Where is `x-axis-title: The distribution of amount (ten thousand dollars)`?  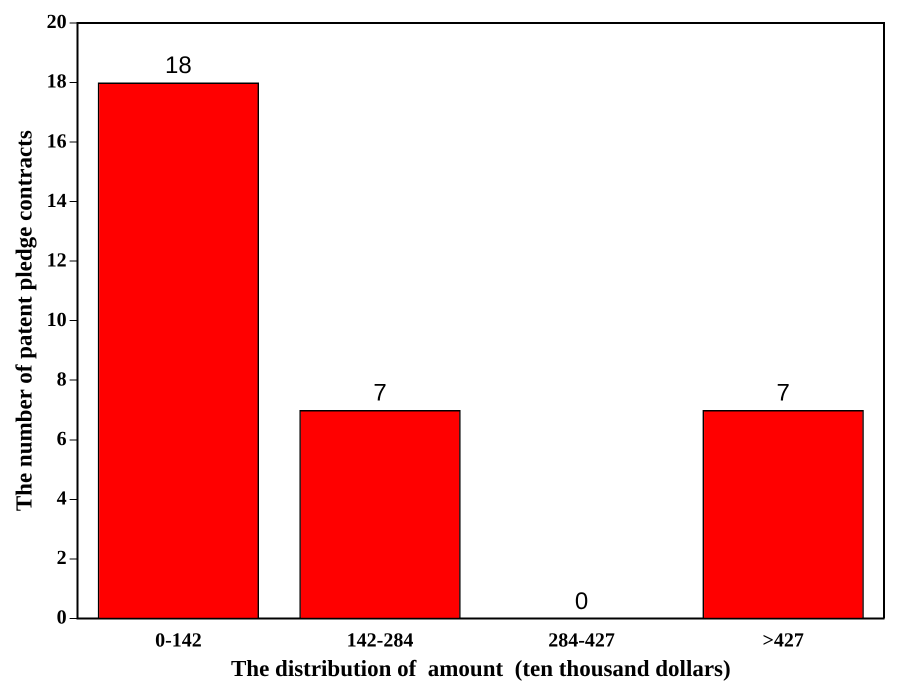 x-axis-title: The distribution of amount (ten thousand dollars) is located at coordinates (480, 669).